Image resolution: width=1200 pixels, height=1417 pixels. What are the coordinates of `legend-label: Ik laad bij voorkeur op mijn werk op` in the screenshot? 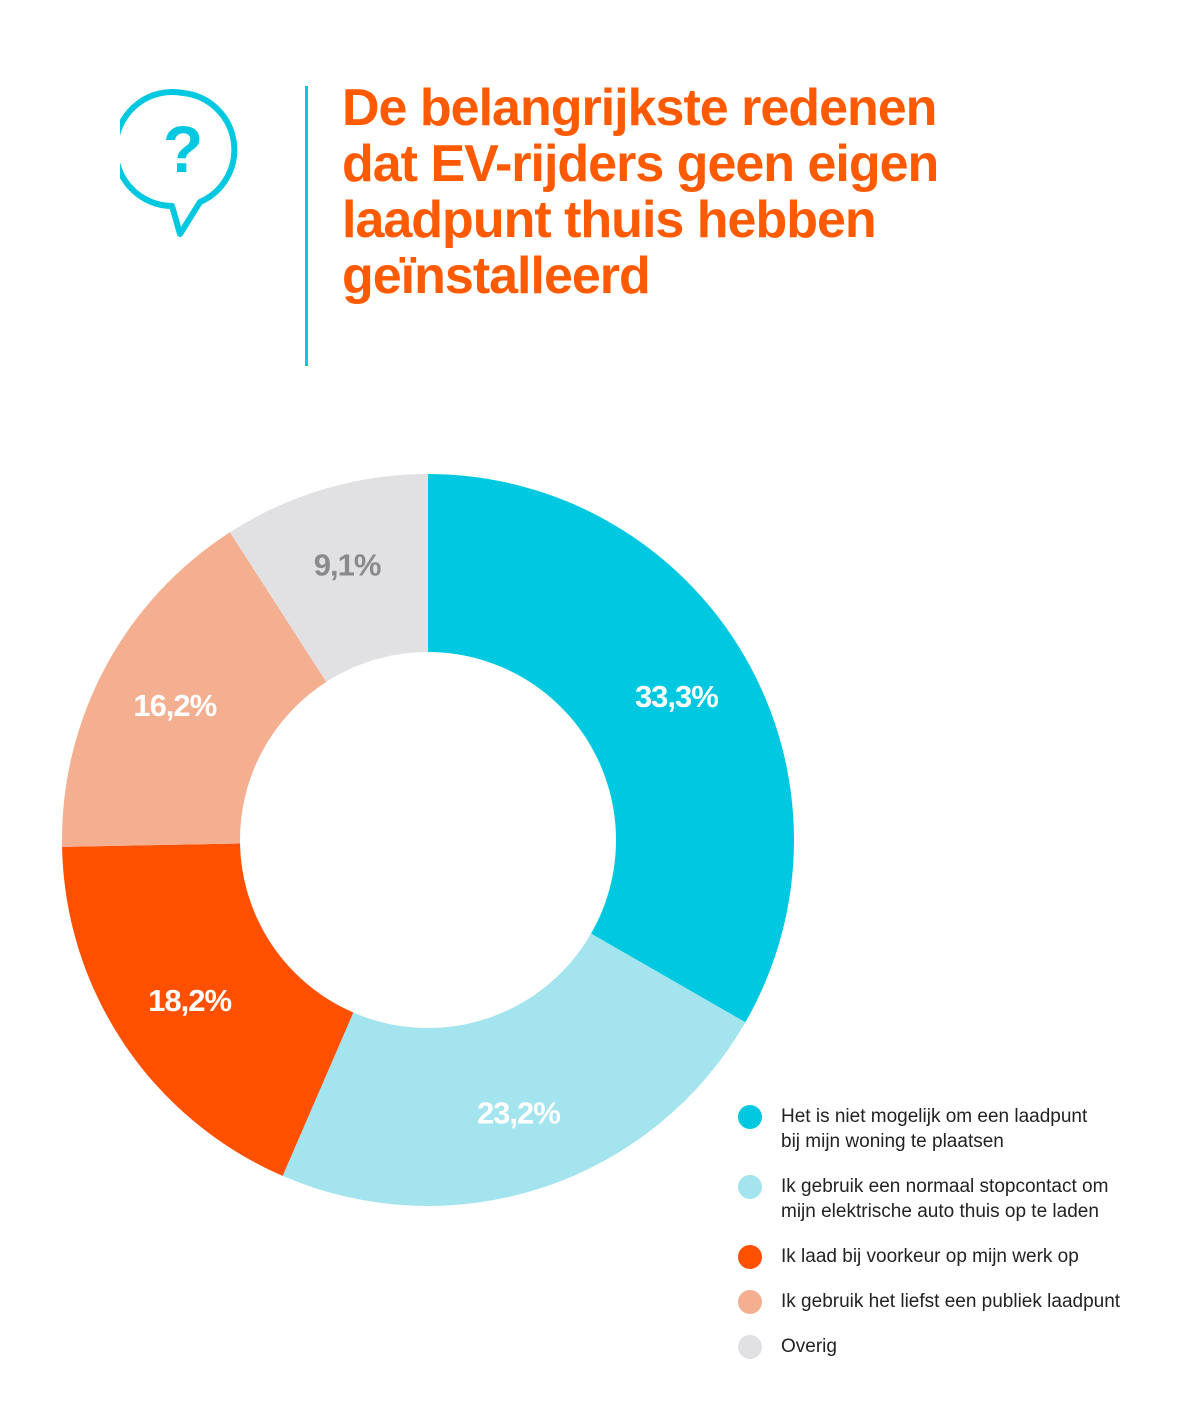 It's located at (930, 1256).